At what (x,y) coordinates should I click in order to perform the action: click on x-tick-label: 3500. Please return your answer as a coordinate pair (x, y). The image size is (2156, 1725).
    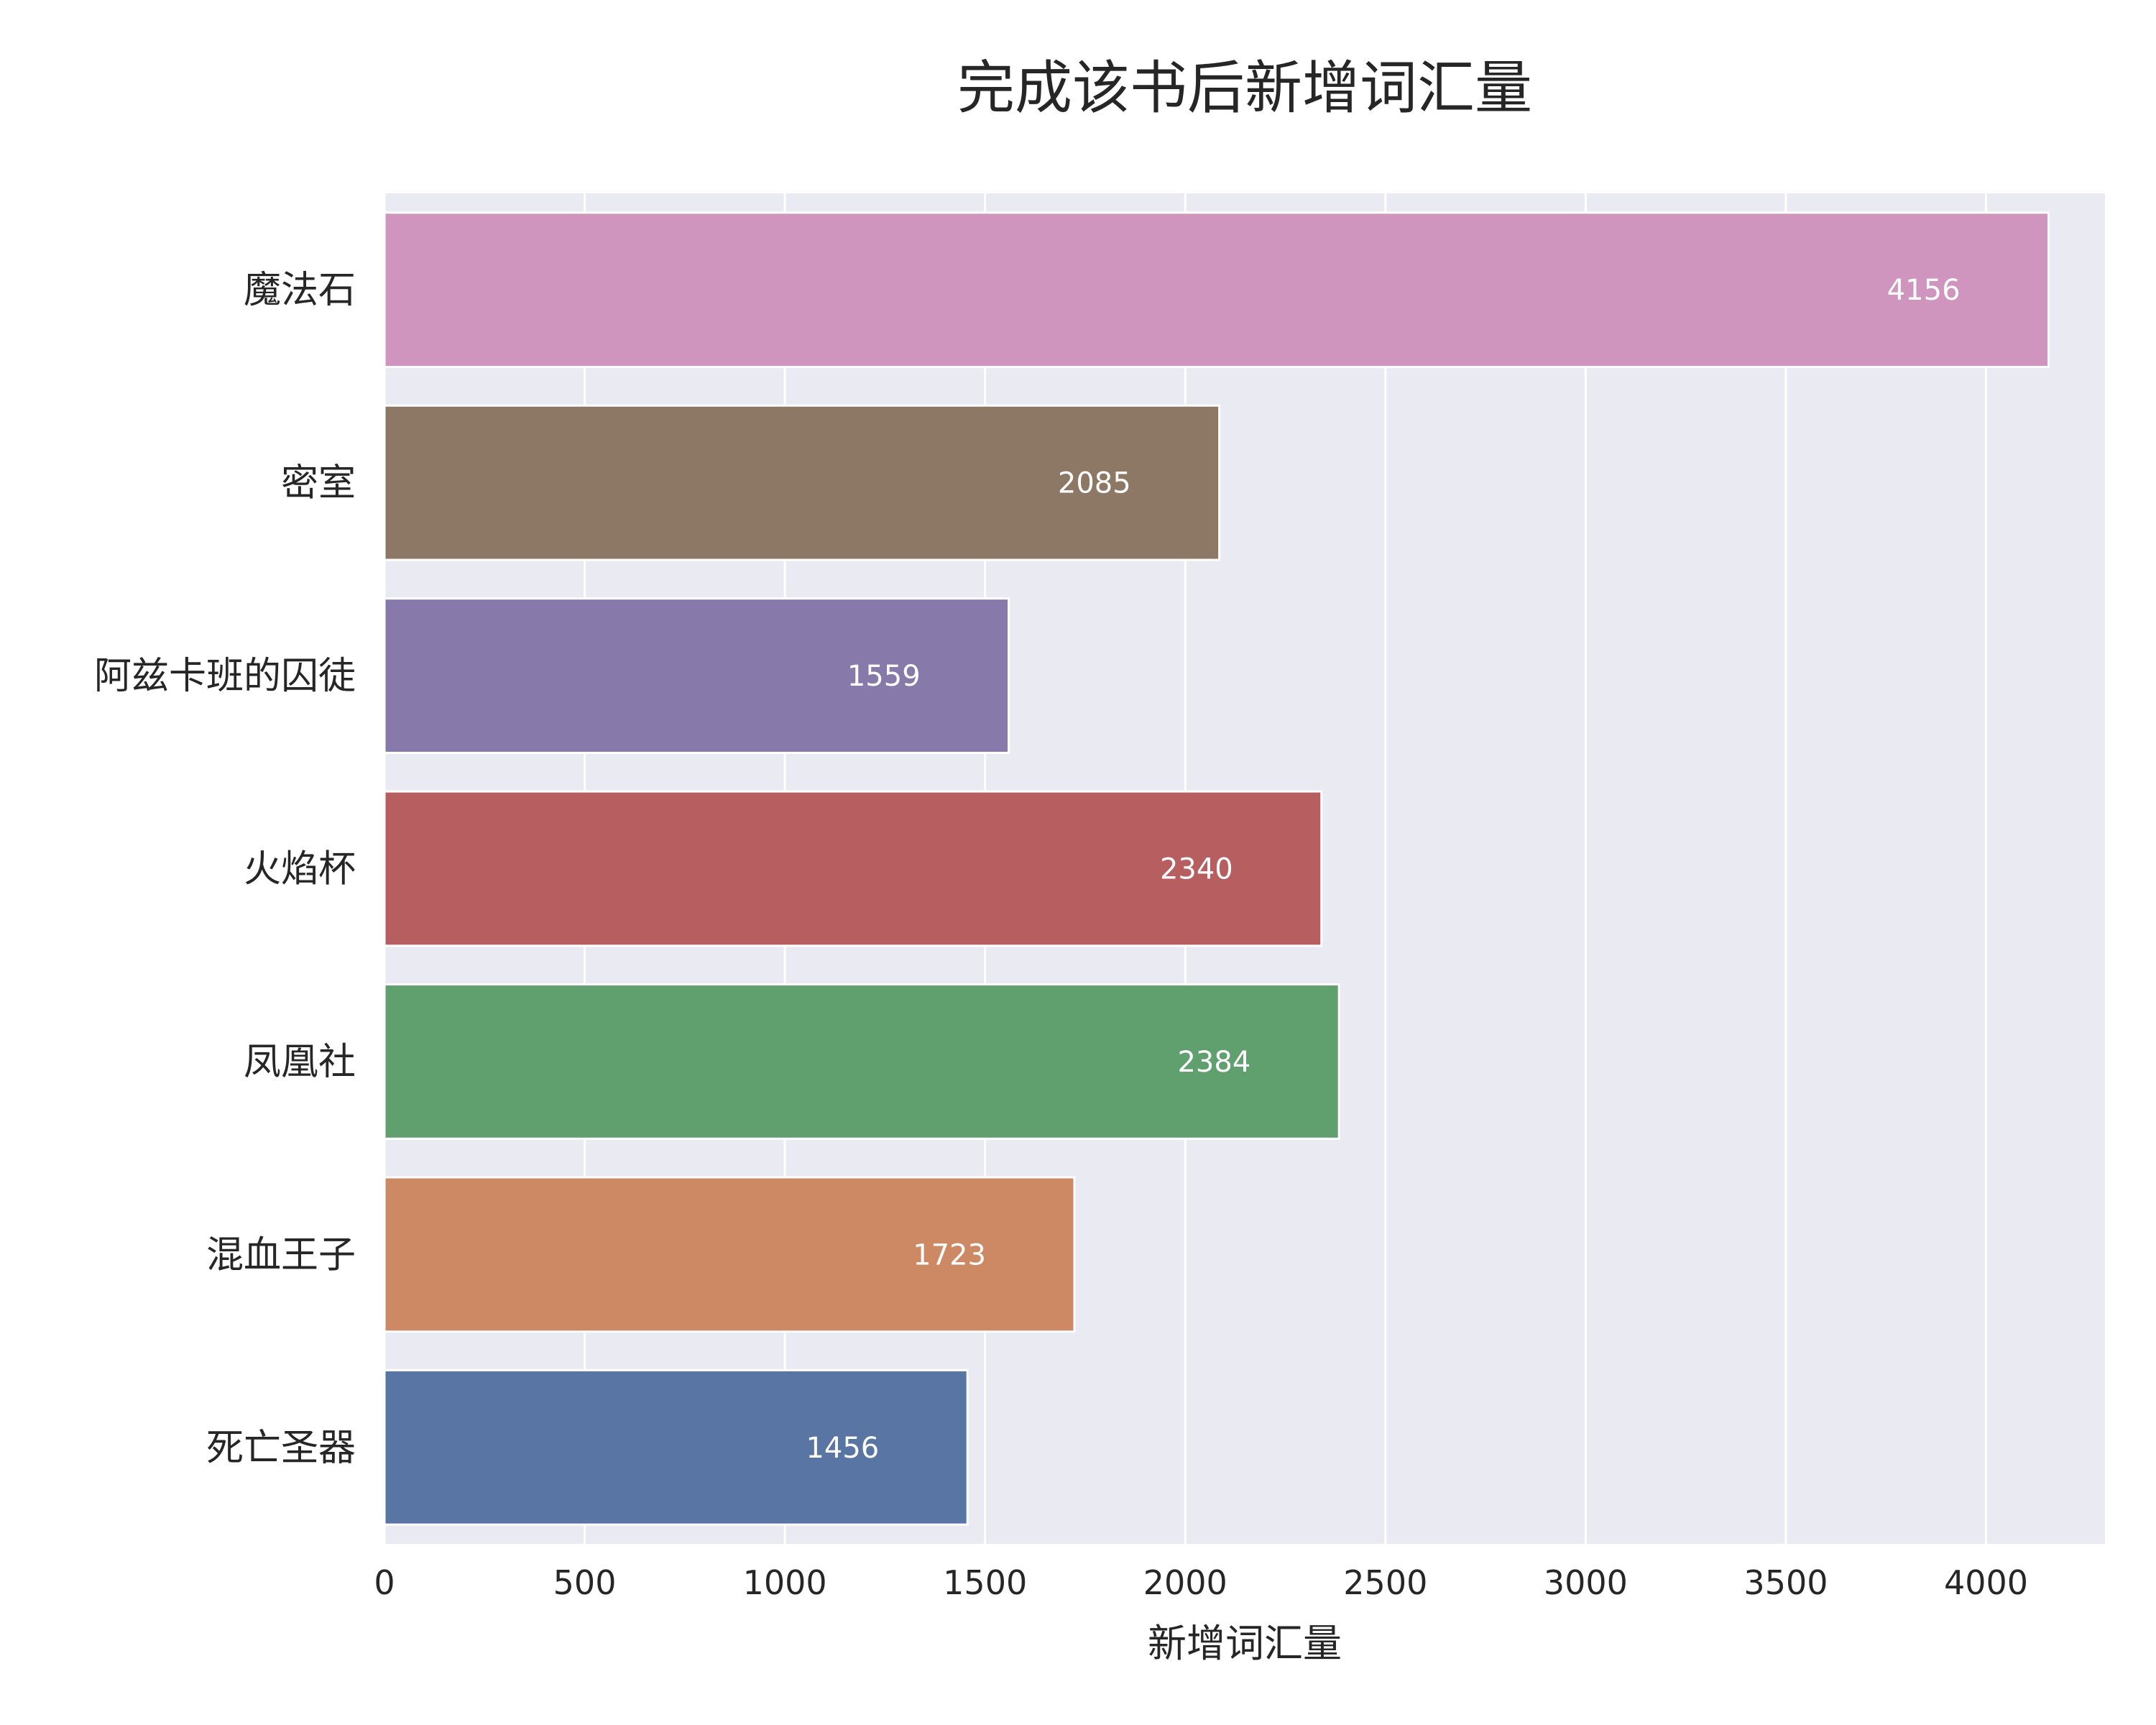
    Looking at the image, I should click on (1785, 1582).